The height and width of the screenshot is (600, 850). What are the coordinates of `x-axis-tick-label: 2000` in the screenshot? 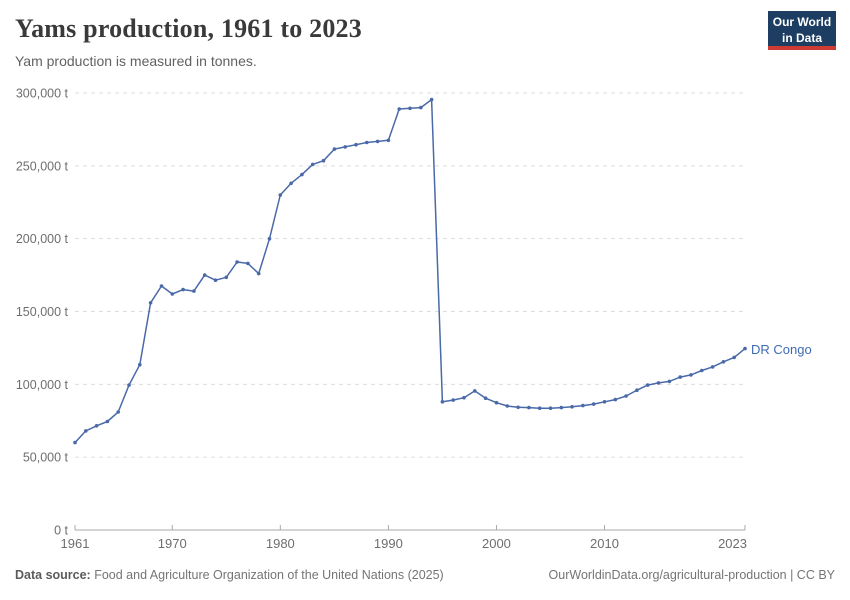 It's located at (496, 543).